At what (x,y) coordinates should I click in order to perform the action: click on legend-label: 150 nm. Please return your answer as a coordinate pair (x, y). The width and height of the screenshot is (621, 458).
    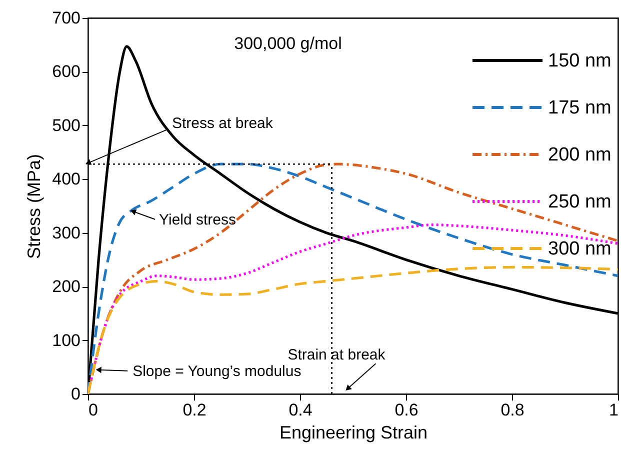
    Looking at the image, I should click on (580, 61).